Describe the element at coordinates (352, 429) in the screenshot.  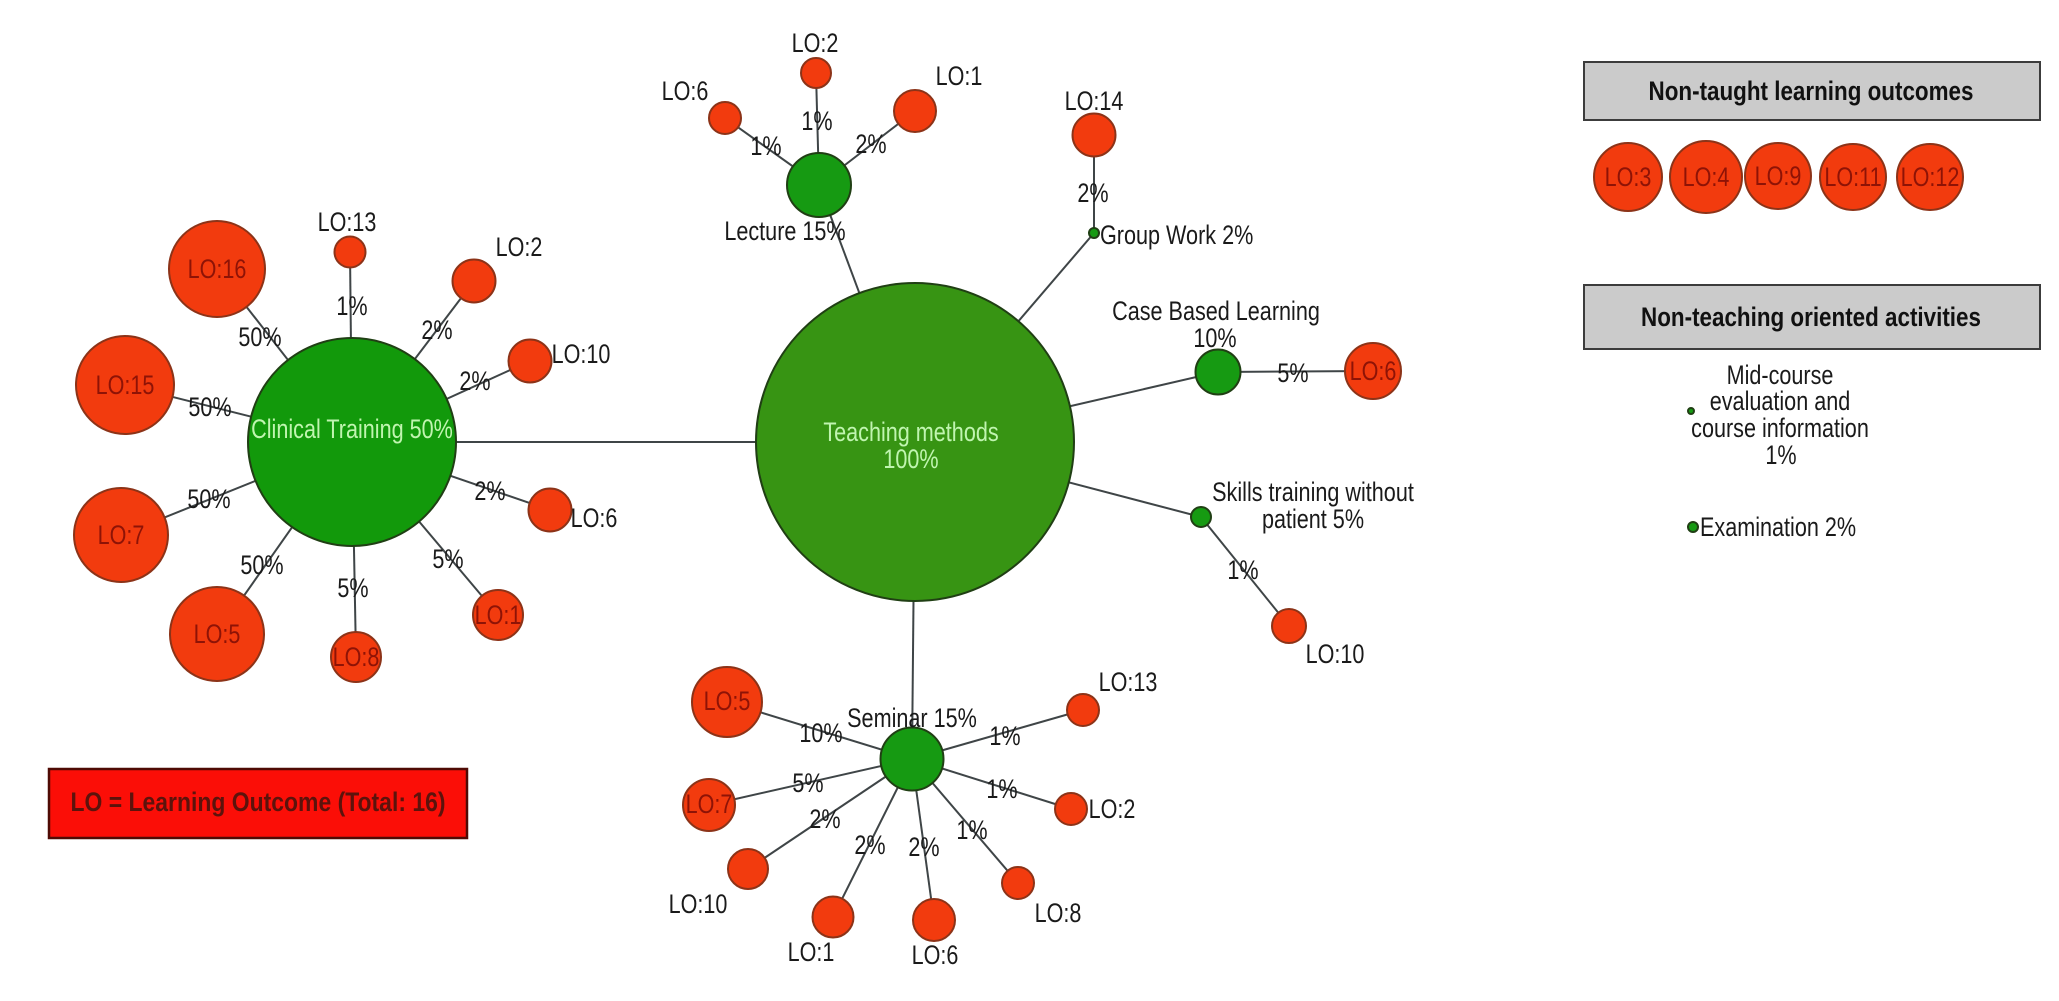
I see `svg-text: Clinical Training 50%` at that location.